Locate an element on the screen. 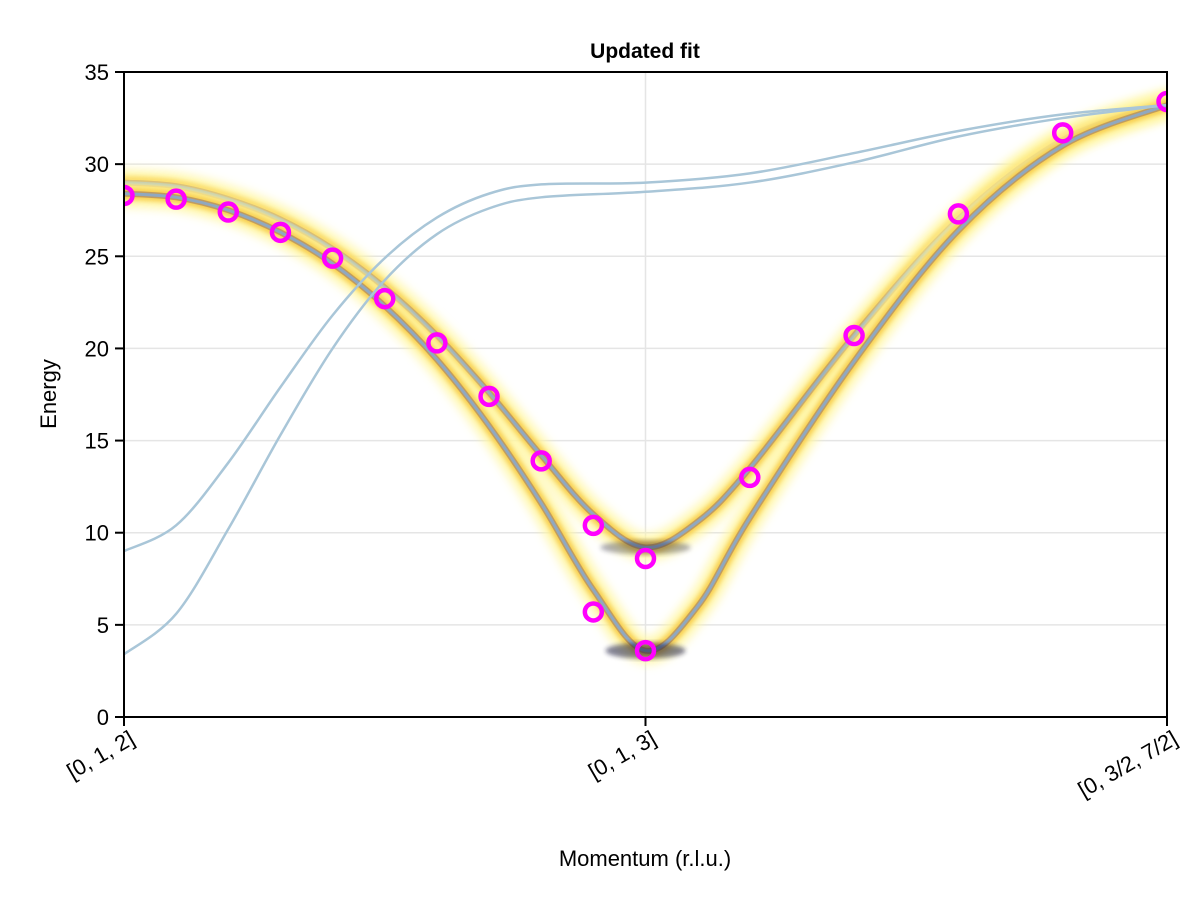  x-axis-label: Momentum (r.l.u.) is located at coordinates (645, 858).